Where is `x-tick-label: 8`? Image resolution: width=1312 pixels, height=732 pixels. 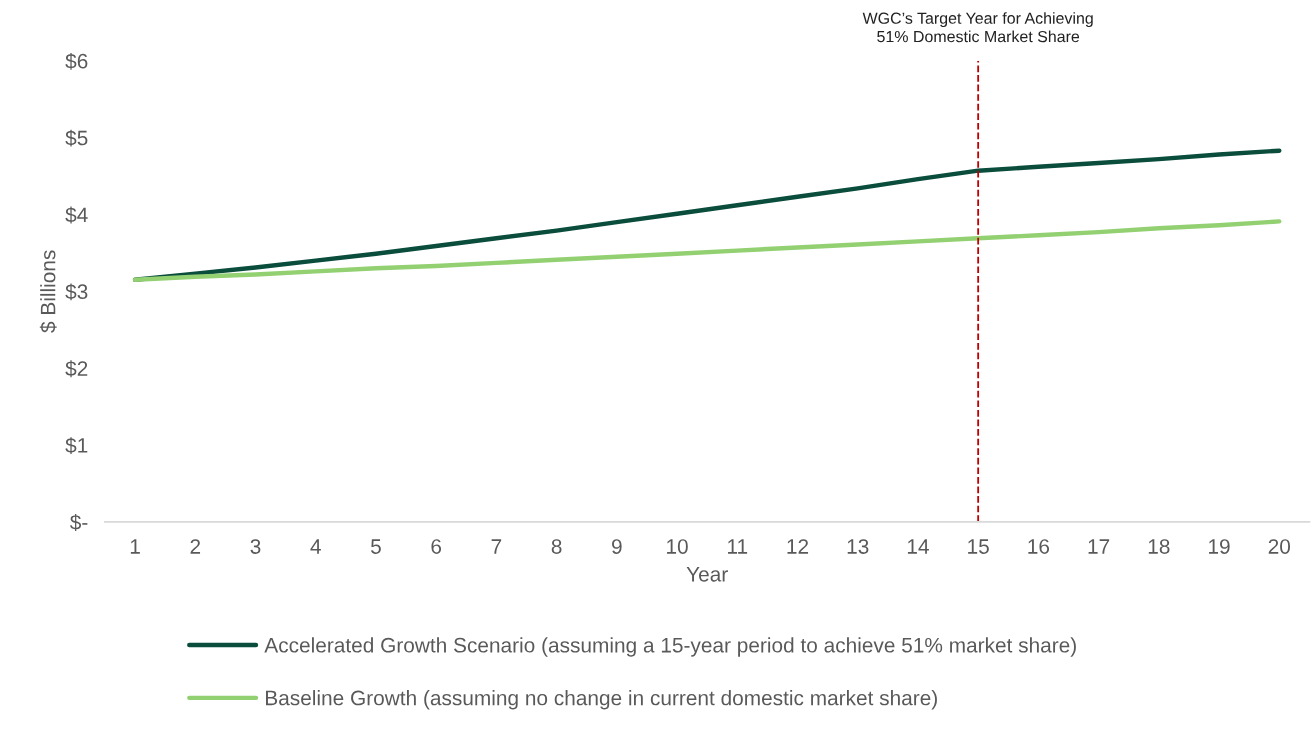
x-tick-label: 8 is located at coordinates (556, 546).